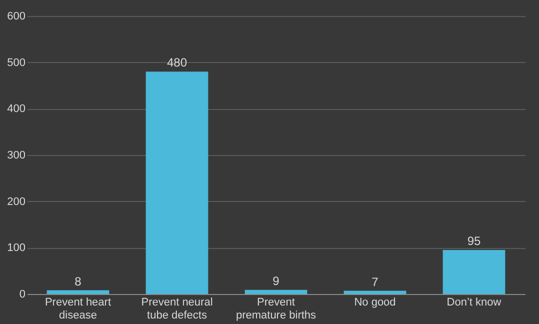  What do you see at coordinates (474, 302) in the screenshot?
I see `x-tick-label: Don’t know` at bounding box center [474, 302].